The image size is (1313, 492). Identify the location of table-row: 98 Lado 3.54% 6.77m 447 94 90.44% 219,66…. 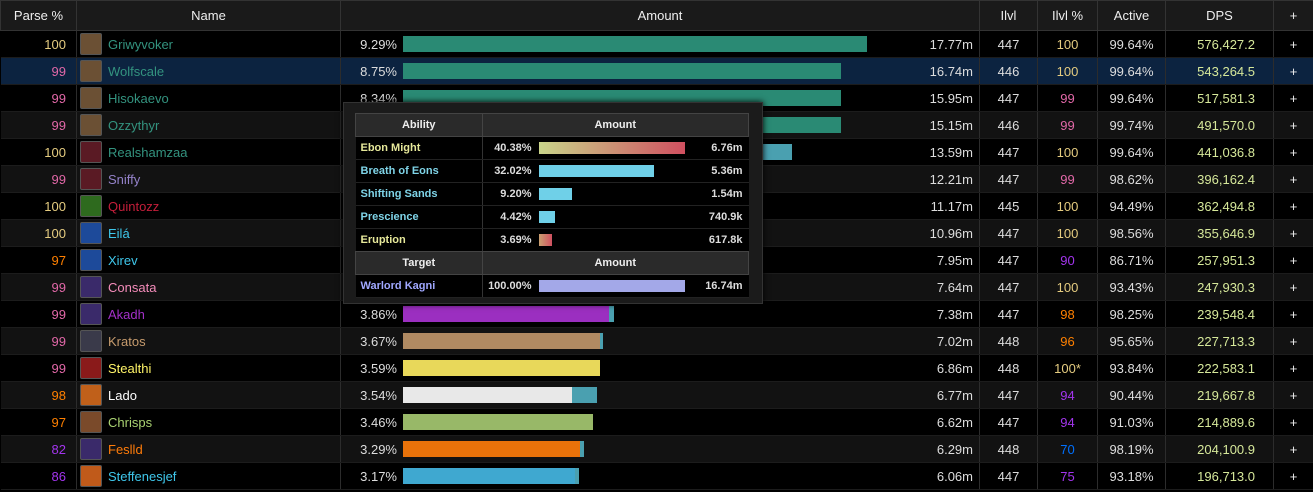
(656, 395).